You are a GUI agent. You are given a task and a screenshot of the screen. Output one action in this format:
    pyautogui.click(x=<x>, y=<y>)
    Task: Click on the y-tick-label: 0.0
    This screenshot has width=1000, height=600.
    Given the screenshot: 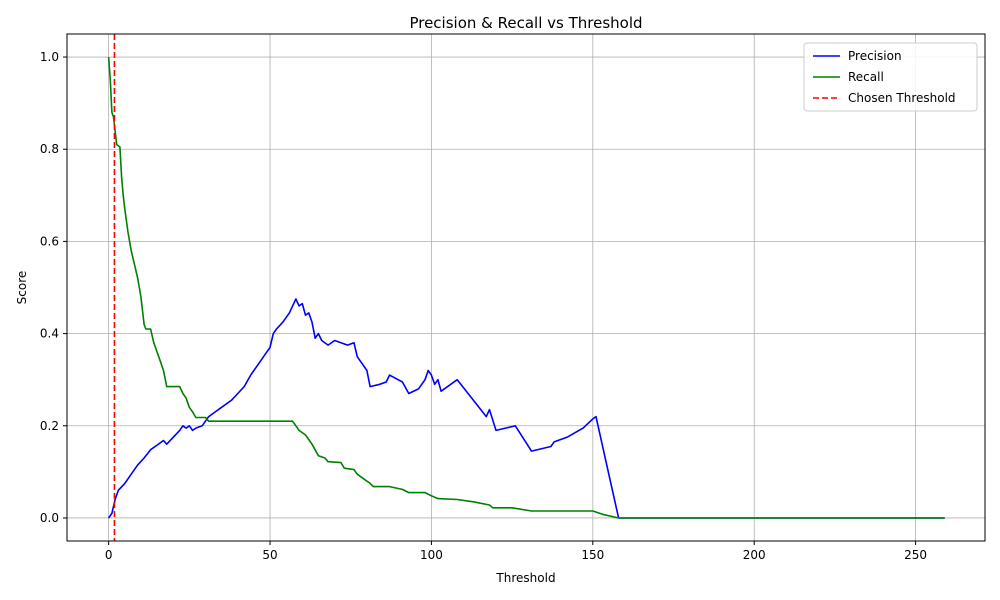 What is the action you would take?
    pyautogui.click(x=49, y=518)
    